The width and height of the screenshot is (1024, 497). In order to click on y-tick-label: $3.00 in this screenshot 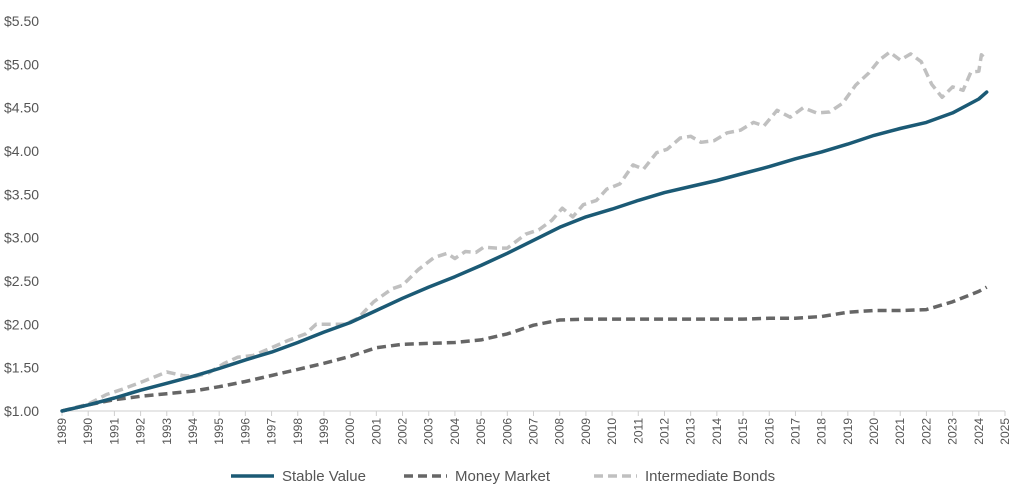, I will do `click(21, 238)`.